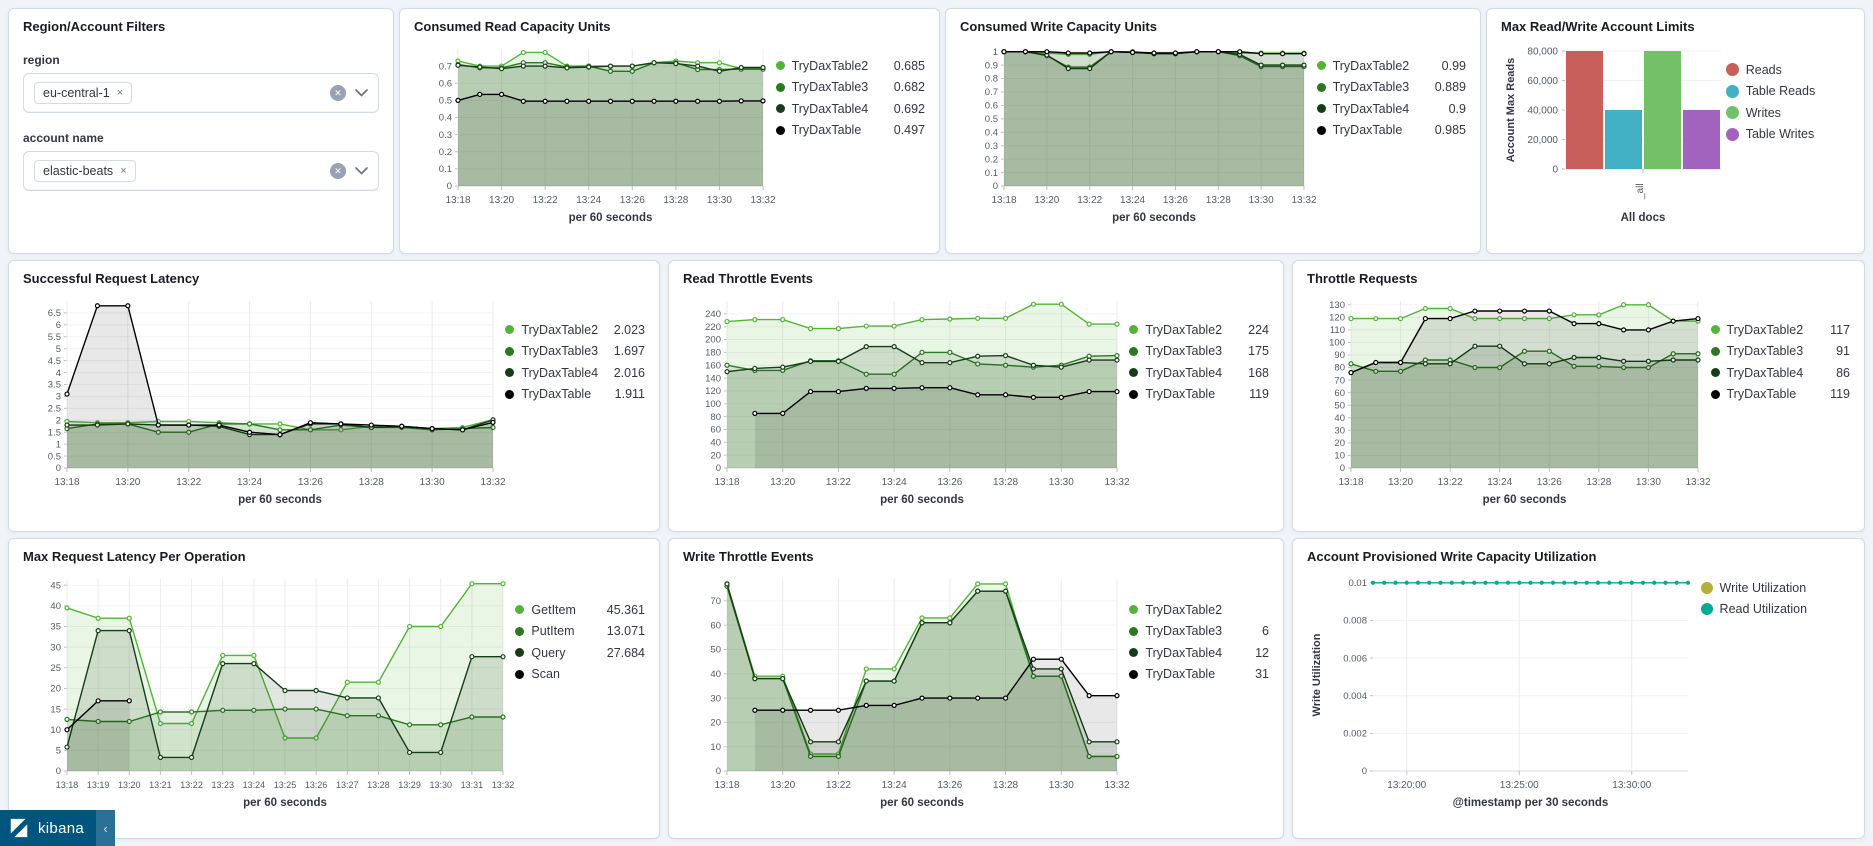  What do you see at coordinates (575, 395) in the screenshot?
I see `legend-item: TryDaxTable 1.911` at bounding box center [575, 395].